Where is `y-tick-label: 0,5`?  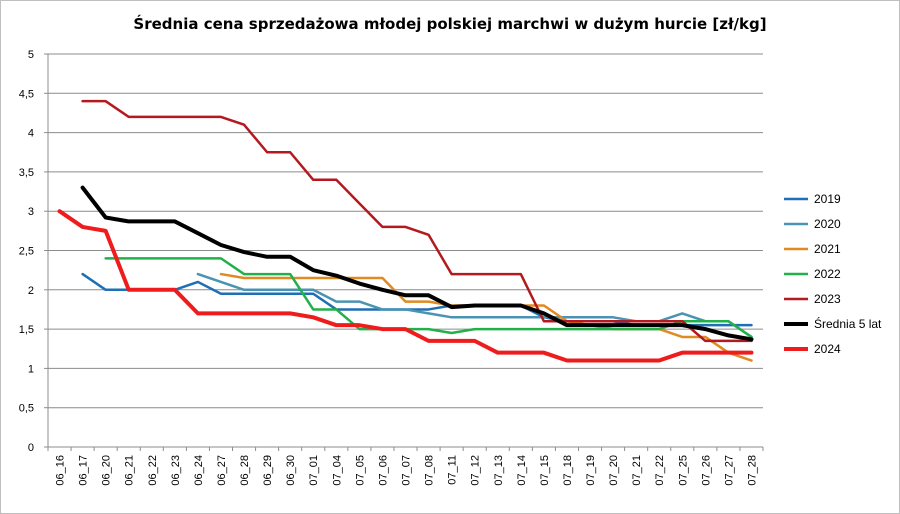
y-tick-label: 0,5 is located at coordinates (26, 409).